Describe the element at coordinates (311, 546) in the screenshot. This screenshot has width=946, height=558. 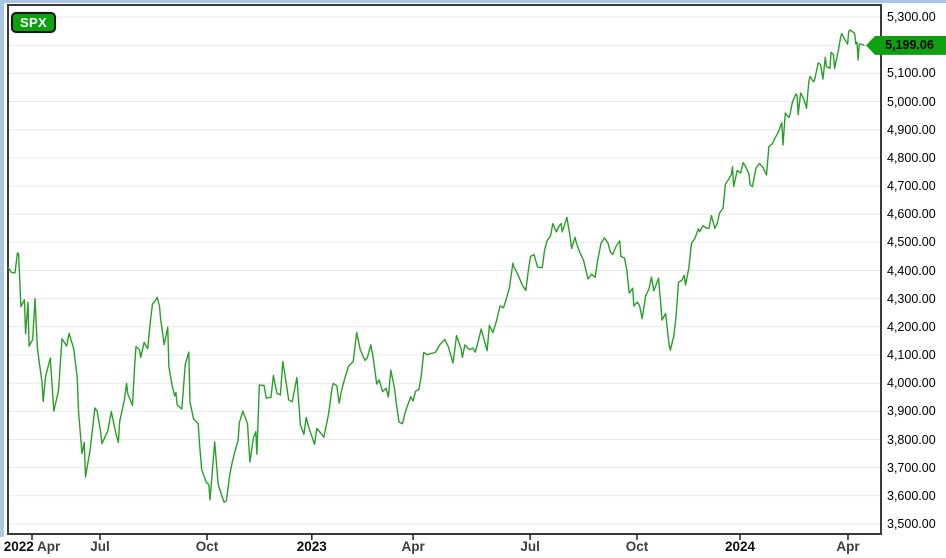
I see `x-axis-label: 2023` at that location.